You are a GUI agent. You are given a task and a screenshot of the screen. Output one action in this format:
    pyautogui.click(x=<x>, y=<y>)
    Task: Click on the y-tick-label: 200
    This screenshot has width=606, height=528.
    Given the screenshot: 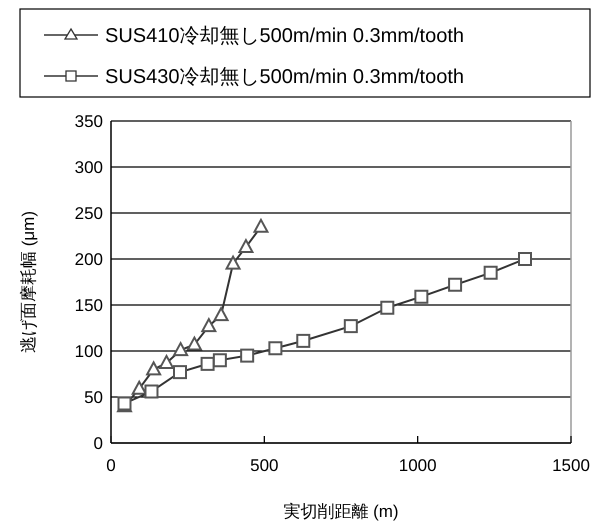 What is the action you would take?
    pyautogui.click(x=88, y=259)
    